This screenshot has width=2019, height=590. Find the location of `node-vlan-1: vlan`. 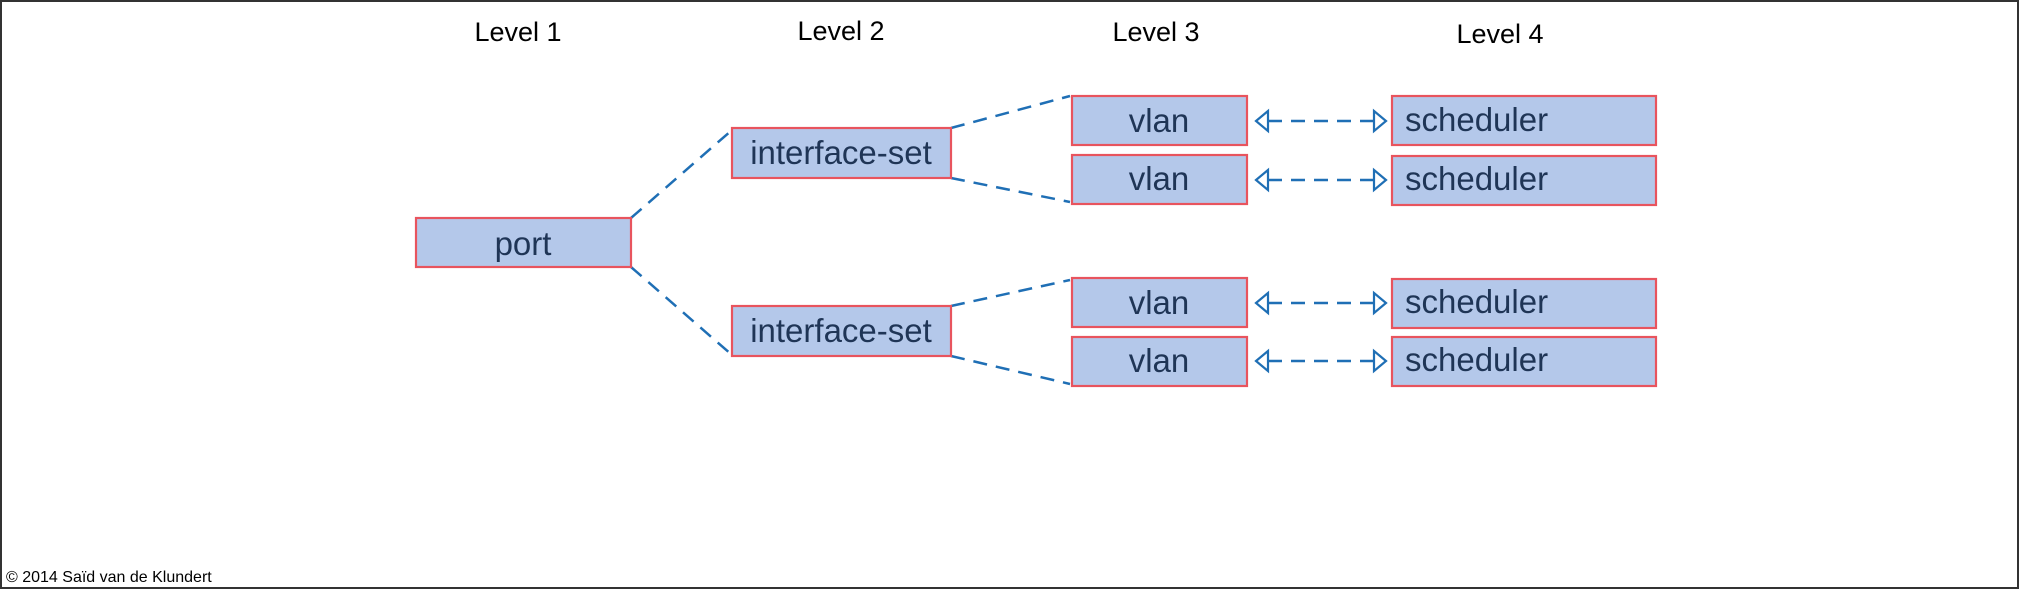

node-vlan-1: vlan is located at coordinates (1159, 120).